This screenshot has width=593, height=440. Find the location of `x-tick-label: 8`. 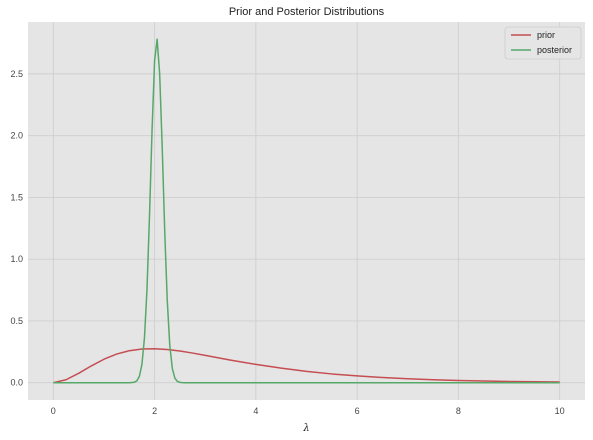

x-tick-label: 8 is located at coordinates (458, 411).